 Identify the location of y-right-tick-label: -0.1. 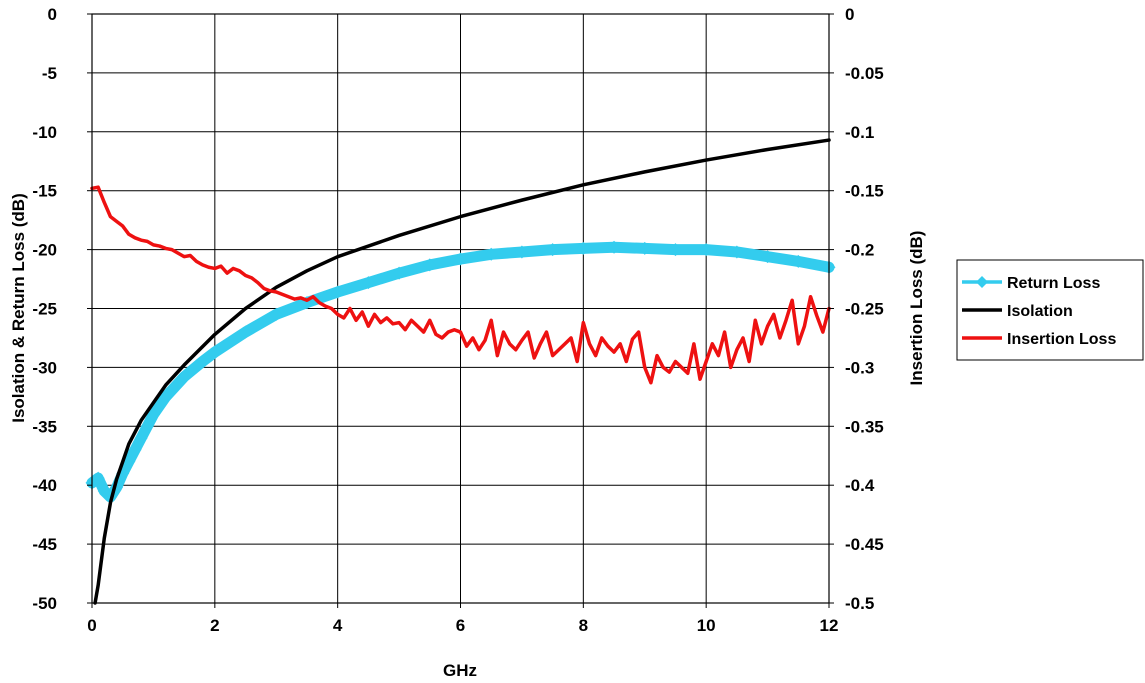
(859, 132).